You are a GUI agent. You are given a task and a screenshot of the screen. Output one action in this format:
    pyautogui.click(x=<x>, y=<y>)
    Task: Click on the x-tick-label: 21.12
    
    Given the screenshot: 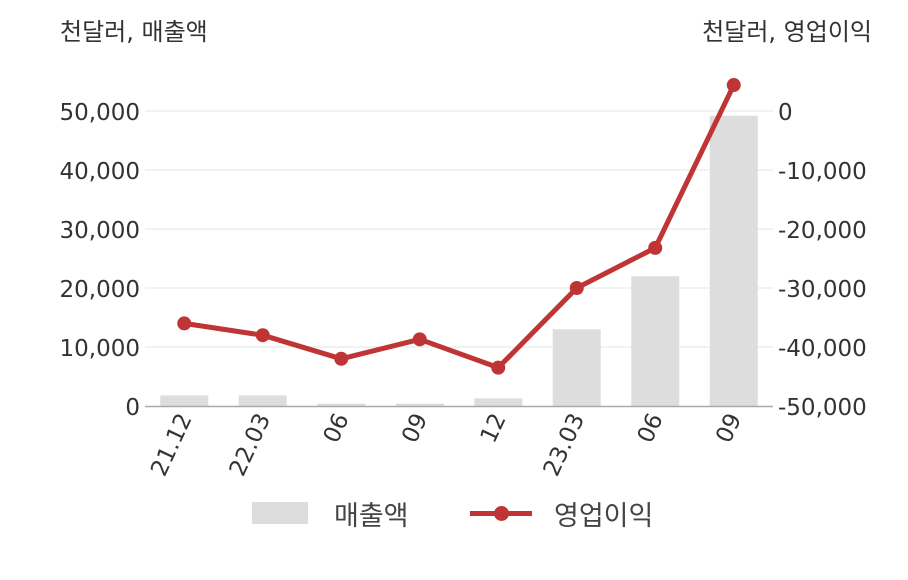 What is the action you would take?
    pyautogui.click(x=171, y=445)
    